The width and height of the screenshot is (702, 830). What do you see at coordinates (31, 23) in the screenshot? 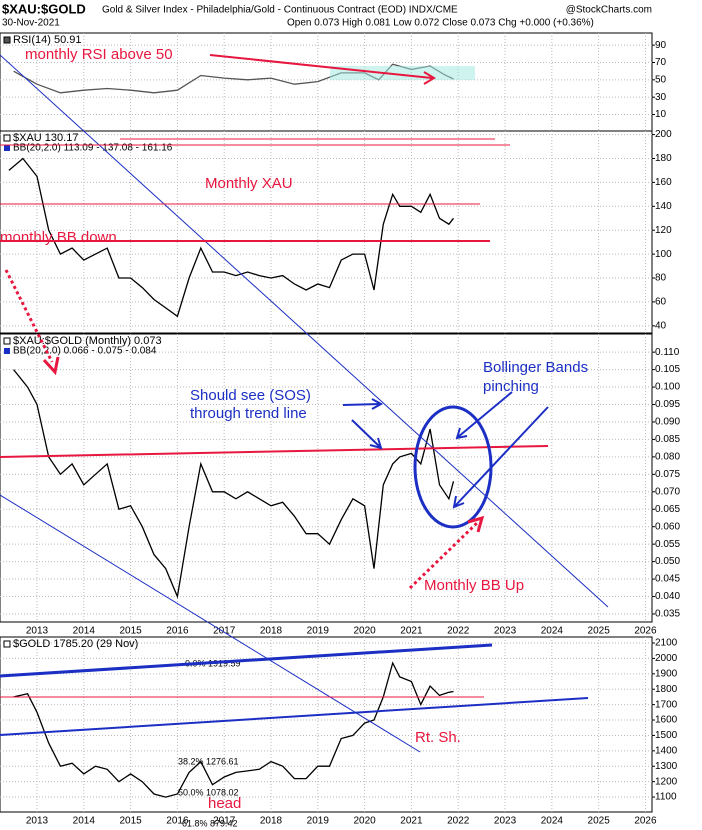
I see `date: 30-Nov-2021` at bounding box center [31, 23].